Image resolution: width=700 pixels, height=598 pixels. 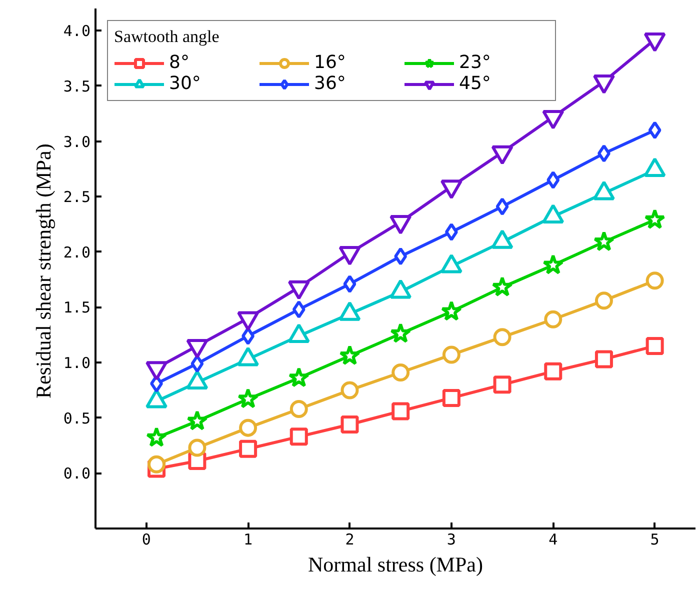 I want to click on y-axis-title: Residual shear strength (MPa), so click(x=43, y=271).